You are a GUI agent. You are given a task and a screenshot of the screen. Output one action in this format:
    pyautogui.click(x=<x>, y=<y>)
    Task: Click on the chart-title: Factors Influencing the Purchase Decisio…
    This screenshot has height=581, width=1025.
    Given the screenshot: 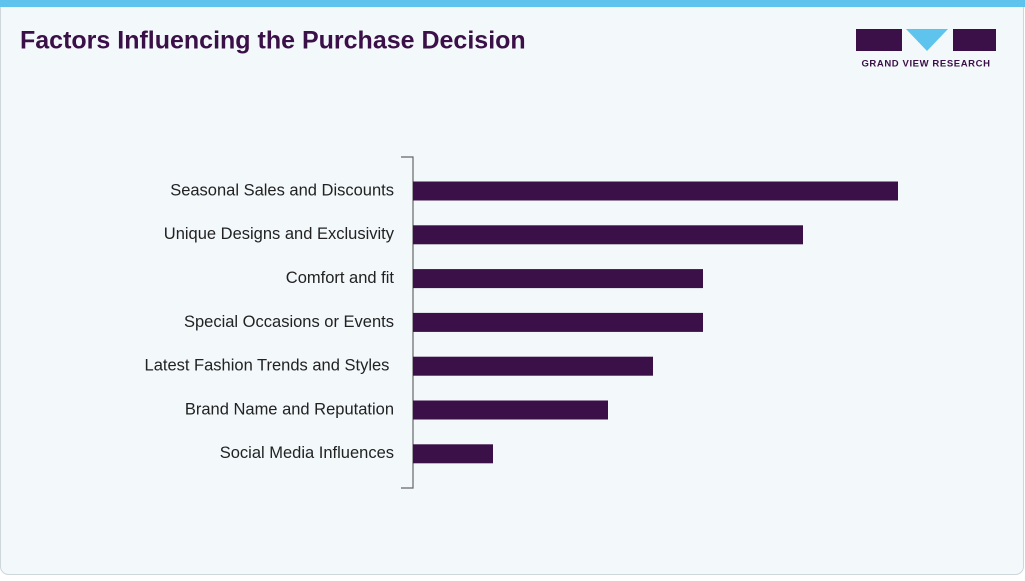 What is the action you would take?
    pyautogui.click(x=273, y=41)
    